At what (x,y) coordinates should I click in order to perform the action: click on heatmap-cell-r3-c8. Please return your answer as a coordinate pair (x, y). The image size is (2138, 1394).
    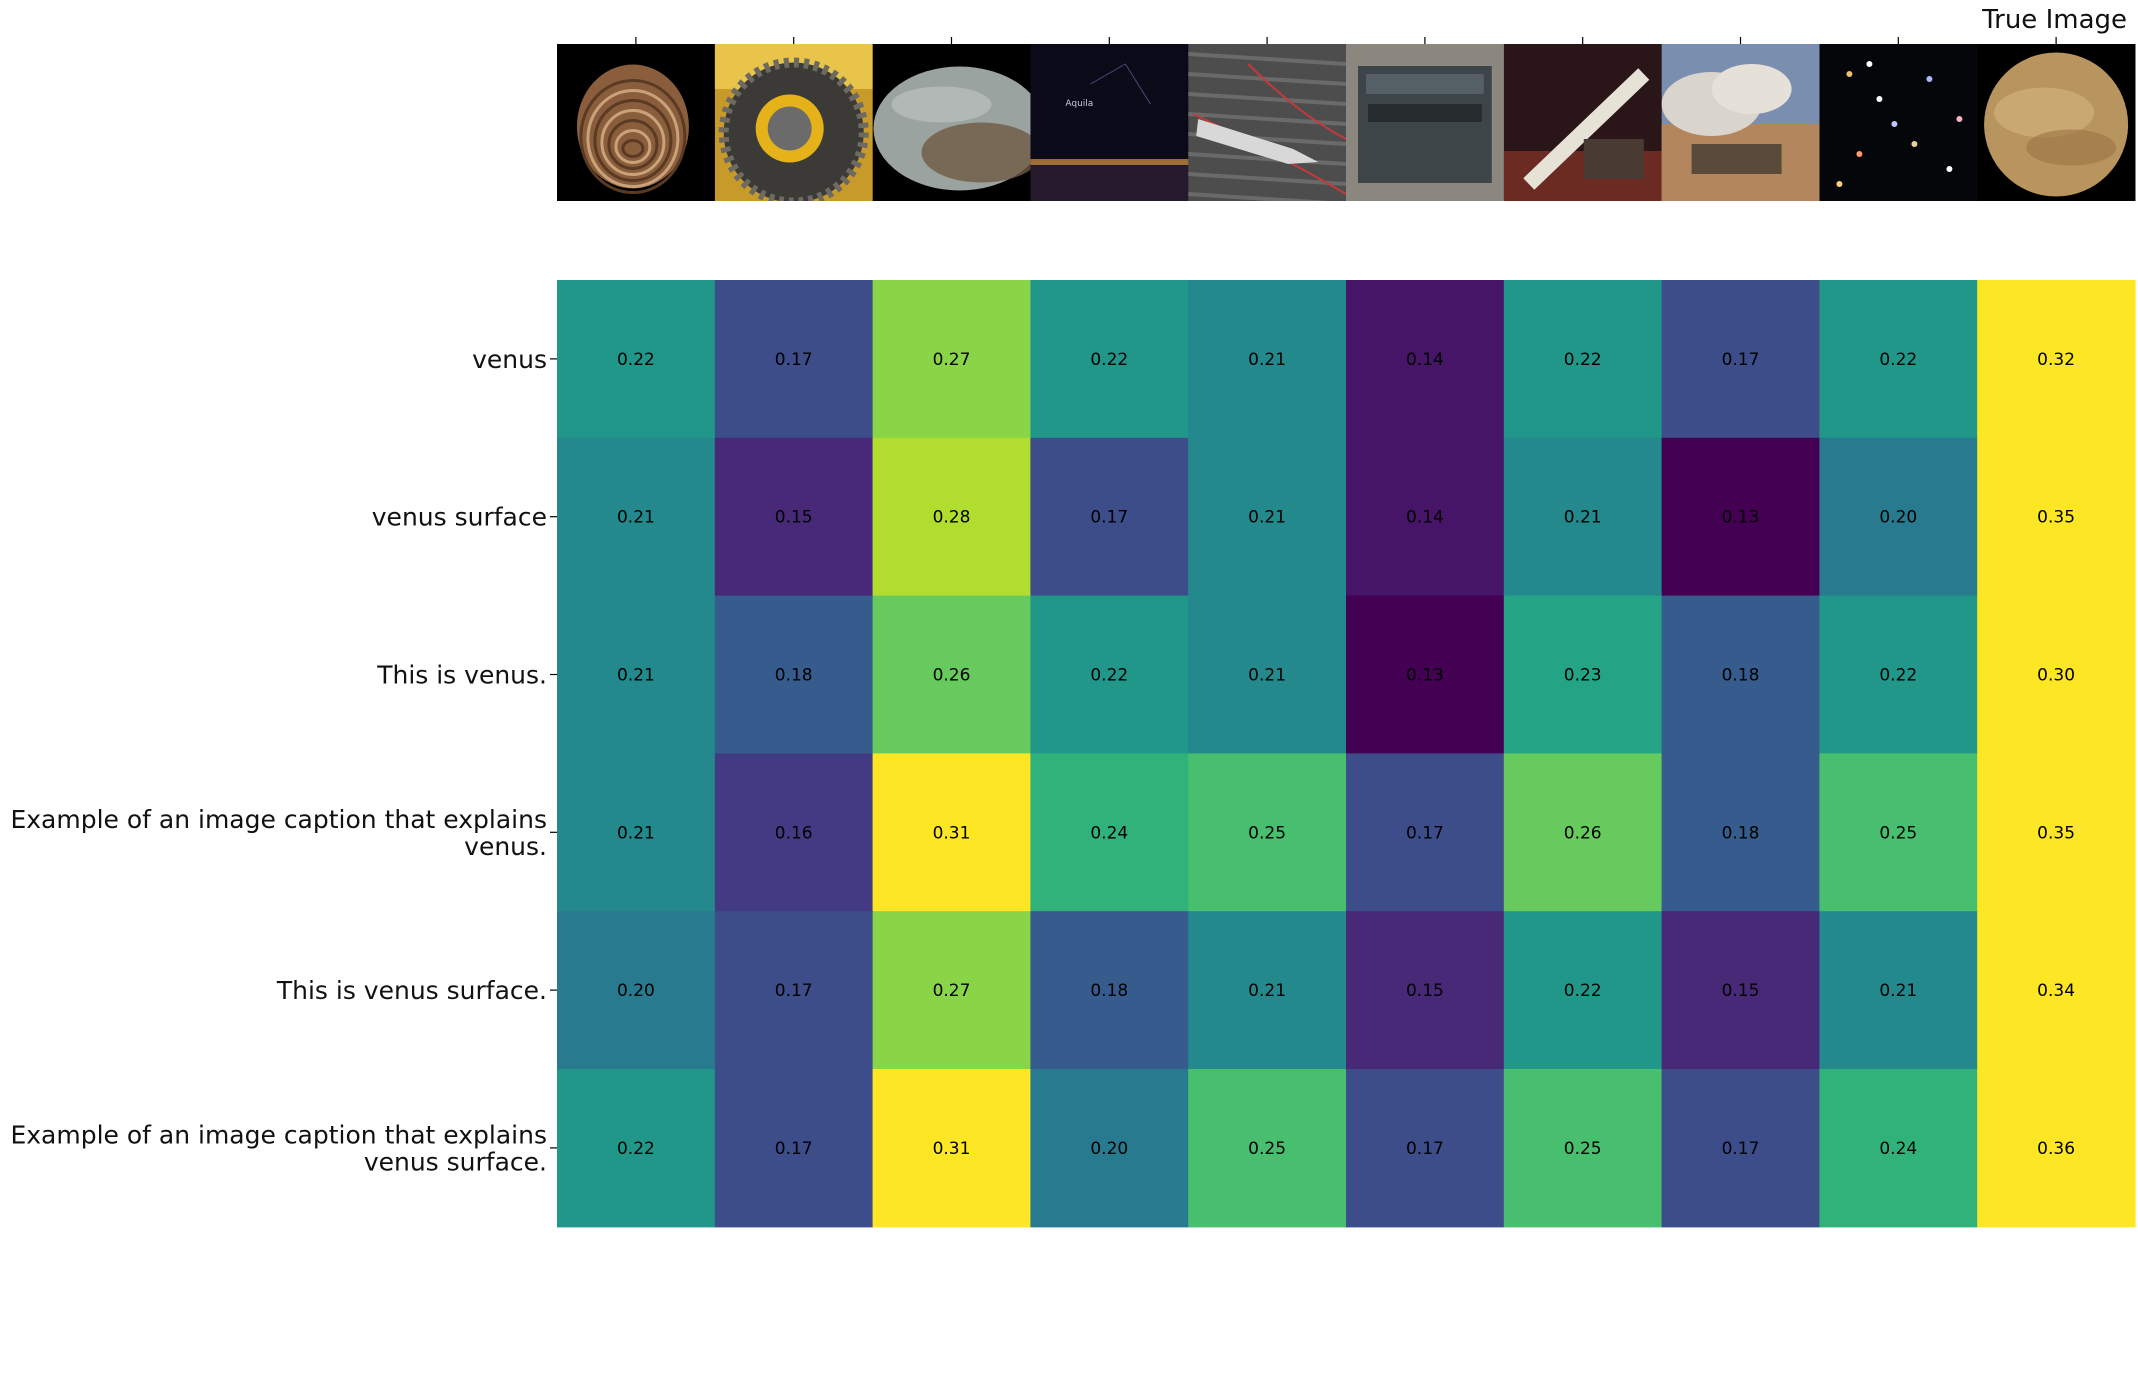
    Looking at the image, I should click on (1898, 832).